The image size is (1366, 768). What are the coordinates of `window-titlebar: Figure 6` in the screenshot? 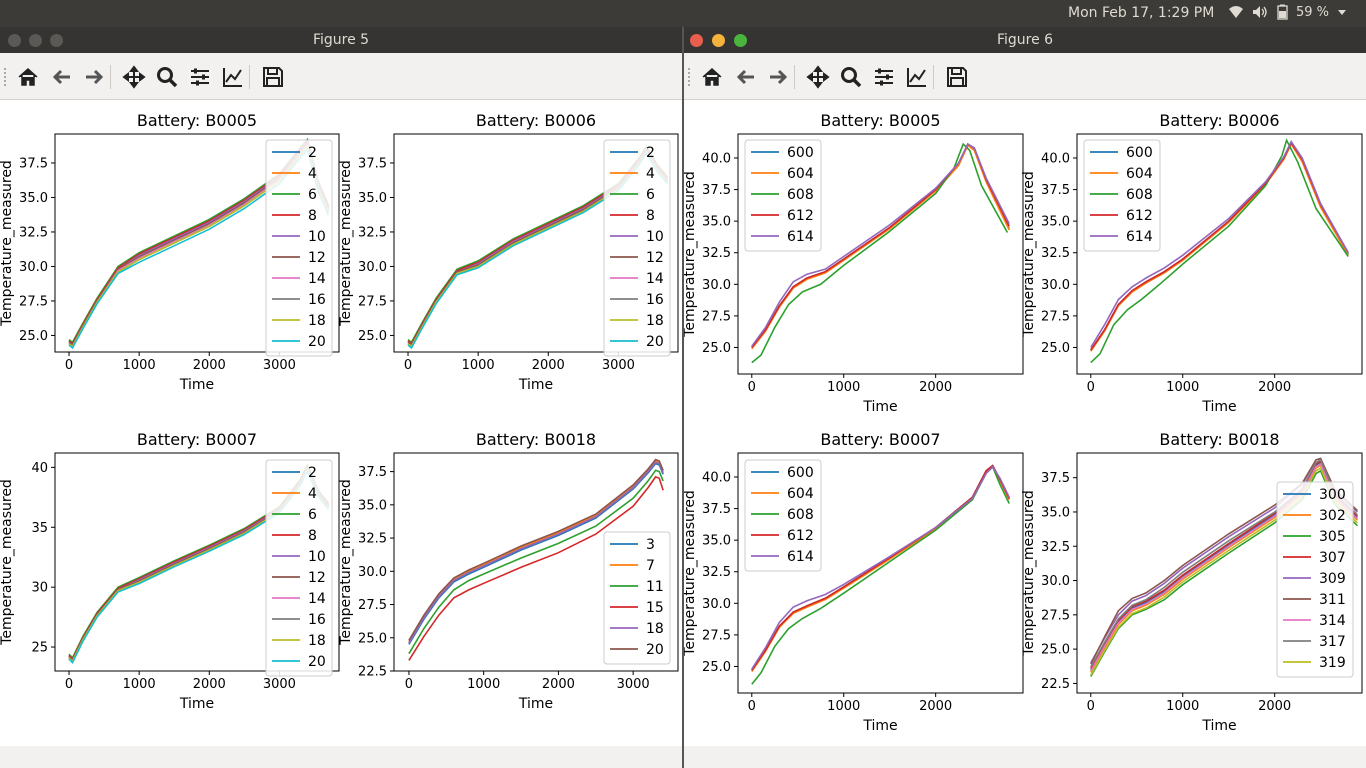 It's located at (1025, 40).